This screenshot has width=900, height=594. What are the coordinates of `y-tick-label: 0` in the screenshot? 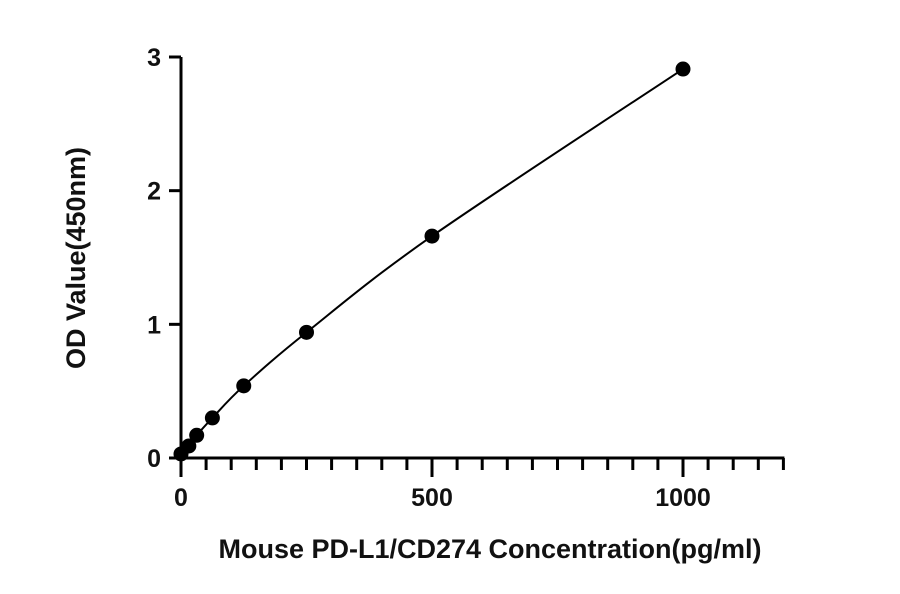 It's located at (154, 459).